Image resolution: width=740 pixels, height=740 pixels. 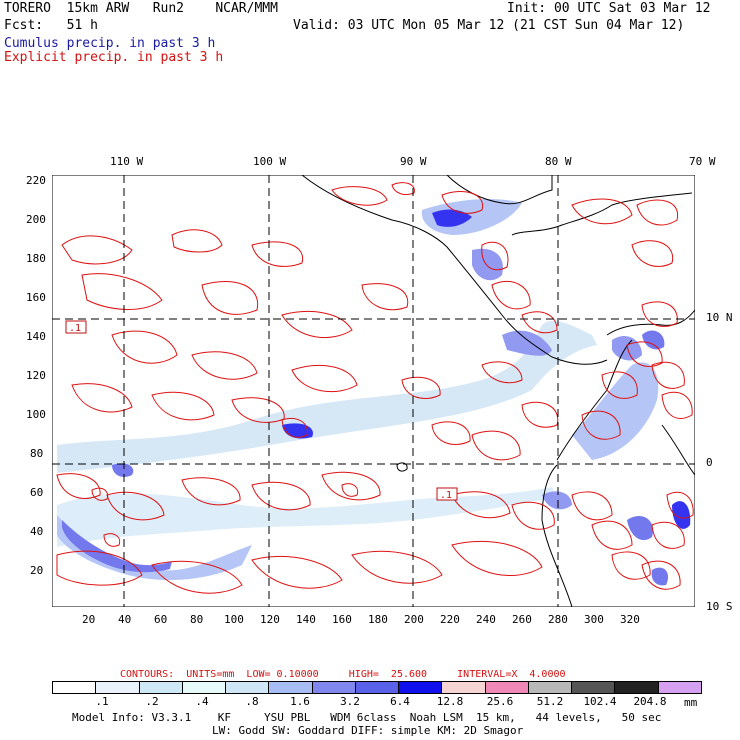 I want to click on grid-x-label: 140, so click(x=306, y=619).